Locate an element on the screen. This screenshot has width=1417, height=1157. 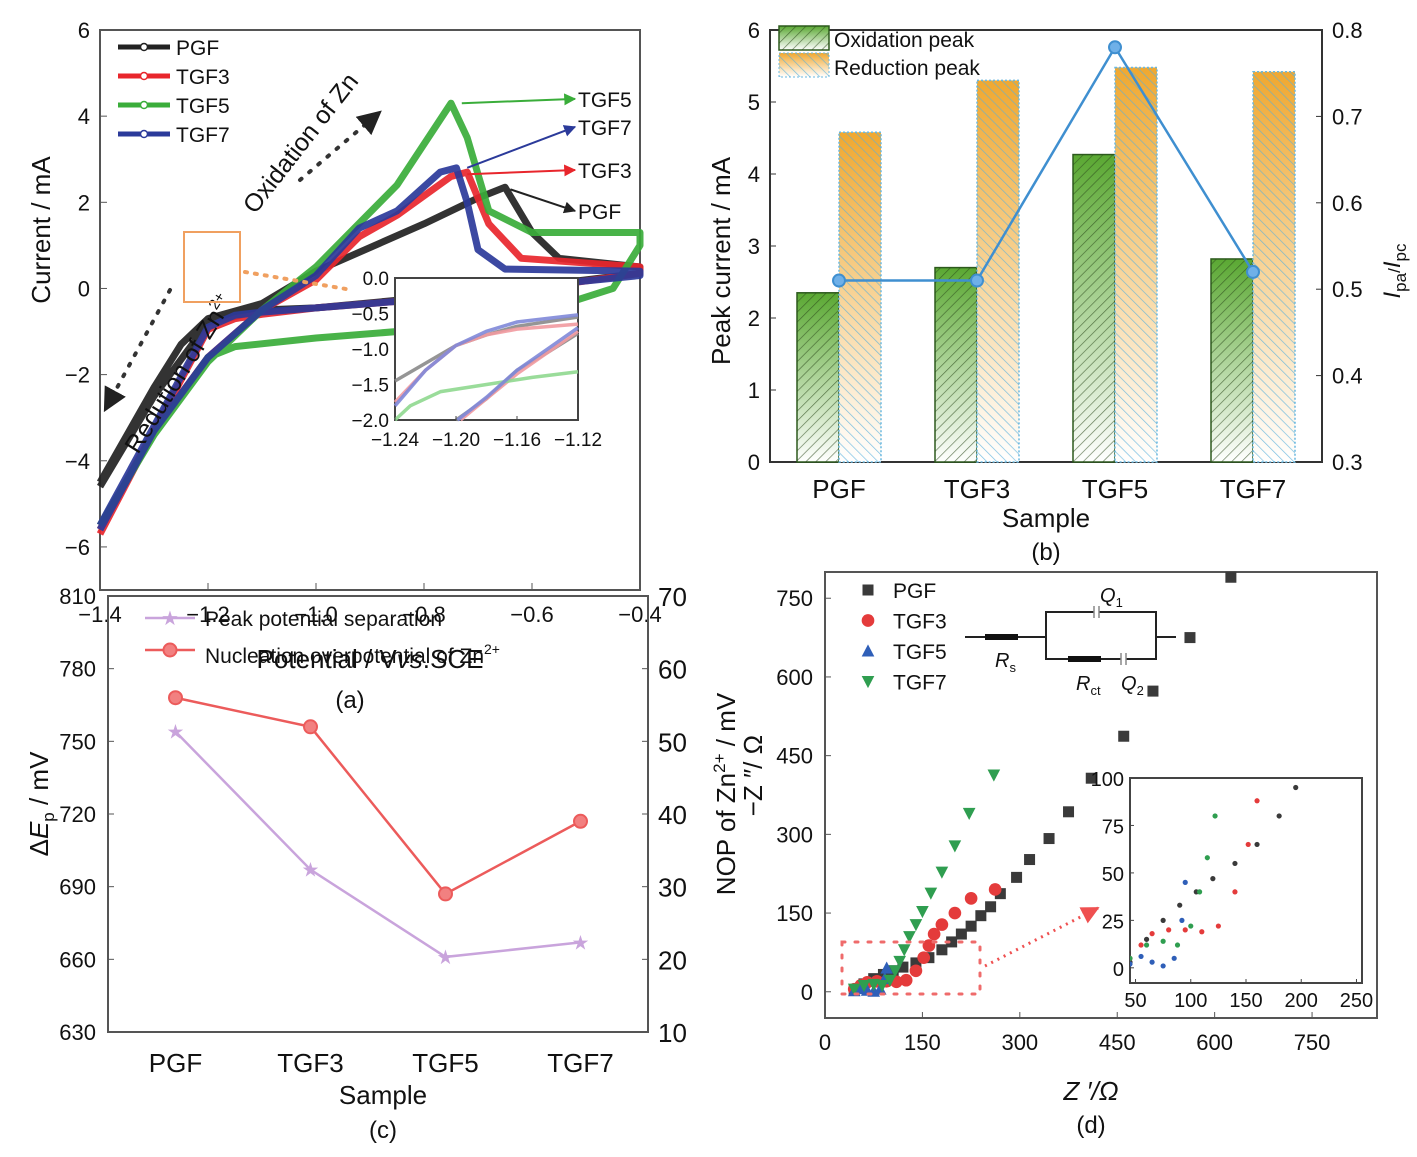
y-tick-label: 3 is located at coordinates (754, 246).